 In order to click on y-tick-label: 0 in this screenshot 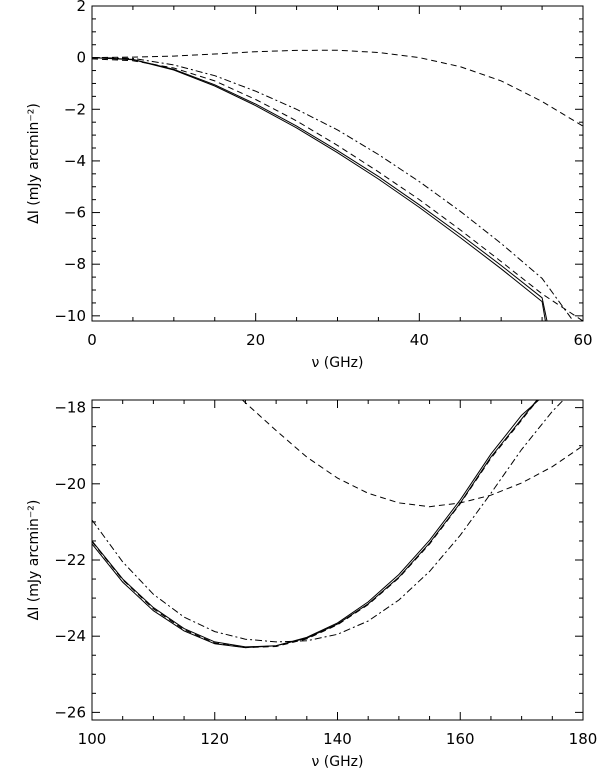, I will do `click(81, 58)`.